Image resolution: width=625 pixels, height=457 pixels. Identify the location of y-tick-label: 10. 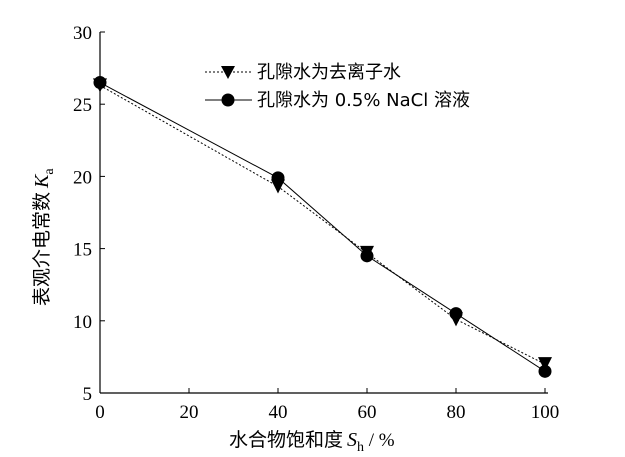
(82, 322).